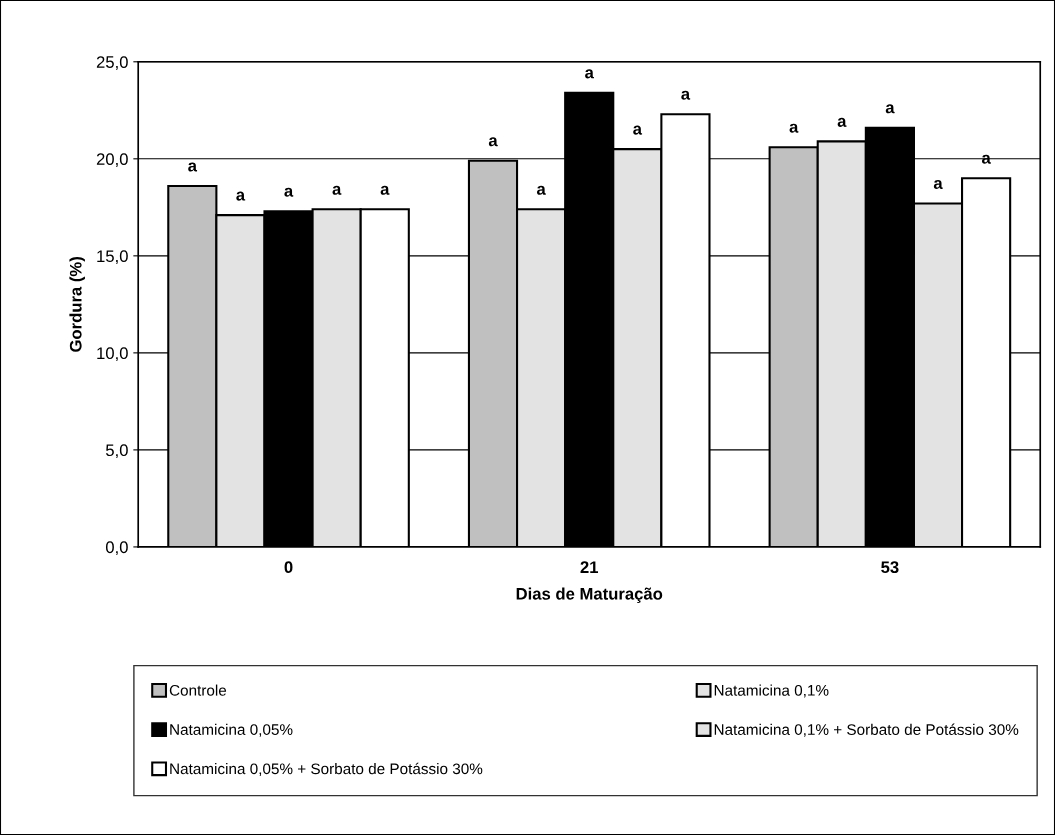 The height and width of the screenshot is (835, 1055). Describe the element at coordinates (198, 690) in the screenshot. I see `legend-label: Controle` at that location.